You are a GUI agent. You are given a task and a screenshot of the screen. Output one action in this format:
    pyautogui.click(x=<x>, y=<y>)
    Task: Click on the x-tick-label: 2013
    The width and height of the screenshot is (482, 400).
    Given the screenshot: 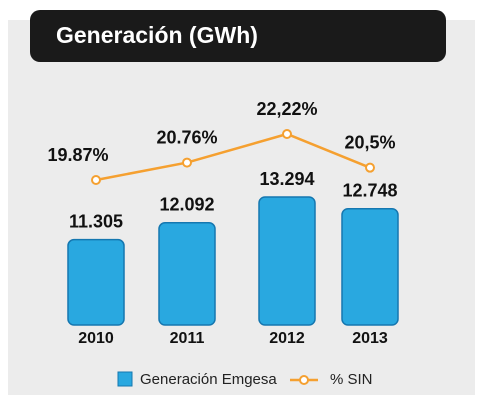 What is the action you would take?
    pyautogui.click(x=370, y=338)
    